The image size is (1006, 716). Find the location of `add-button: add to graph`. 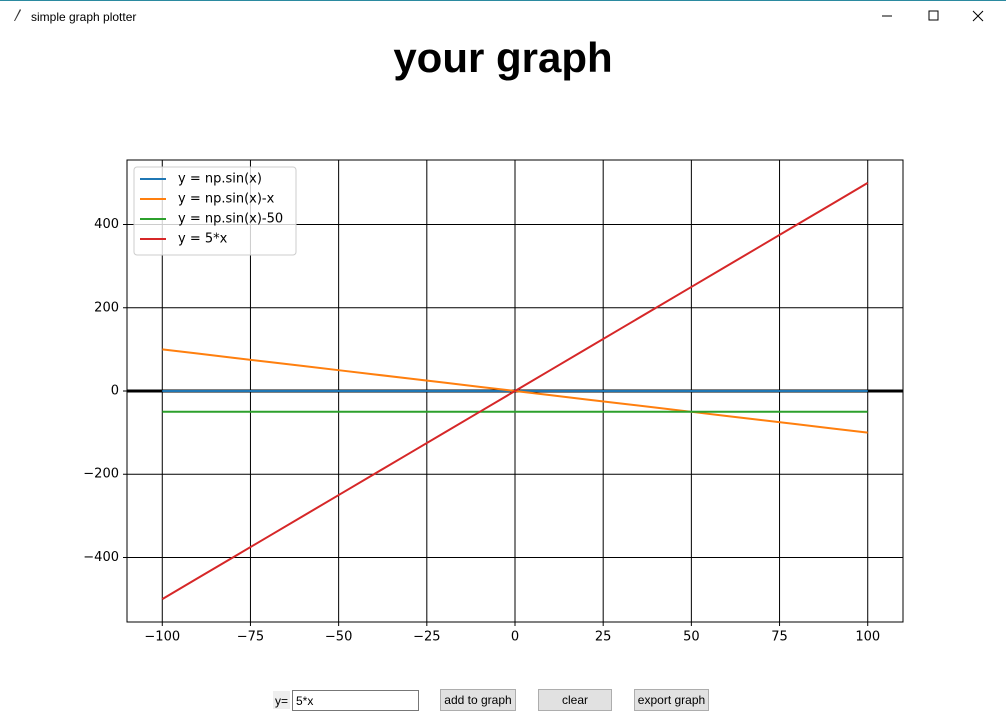

add-button: add to graph is located at coordinates (478, 700).